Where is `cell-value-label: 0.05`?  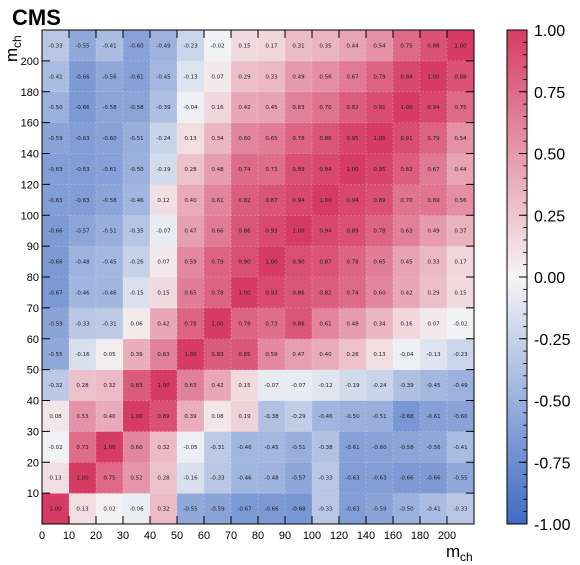 cell-value-label: 0.05 is located at coordinates (109, 355).